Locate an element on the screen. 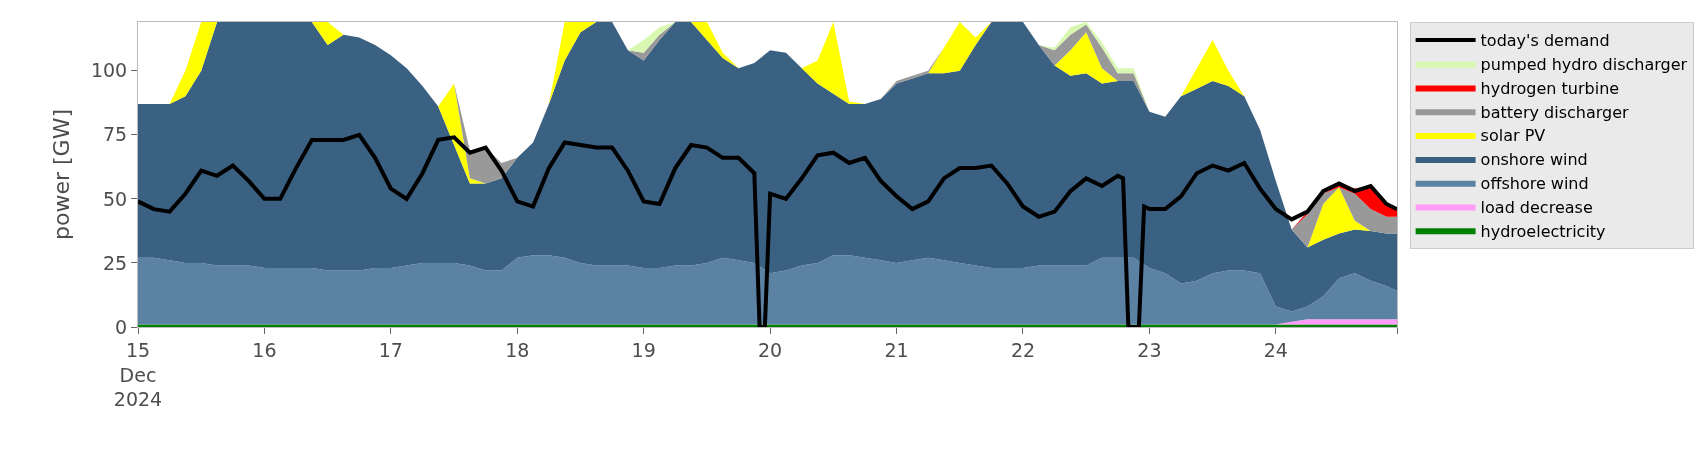 This screenshot has height=460, width=1706. x-tick-label: 16 is located at coordinates (264, 349).